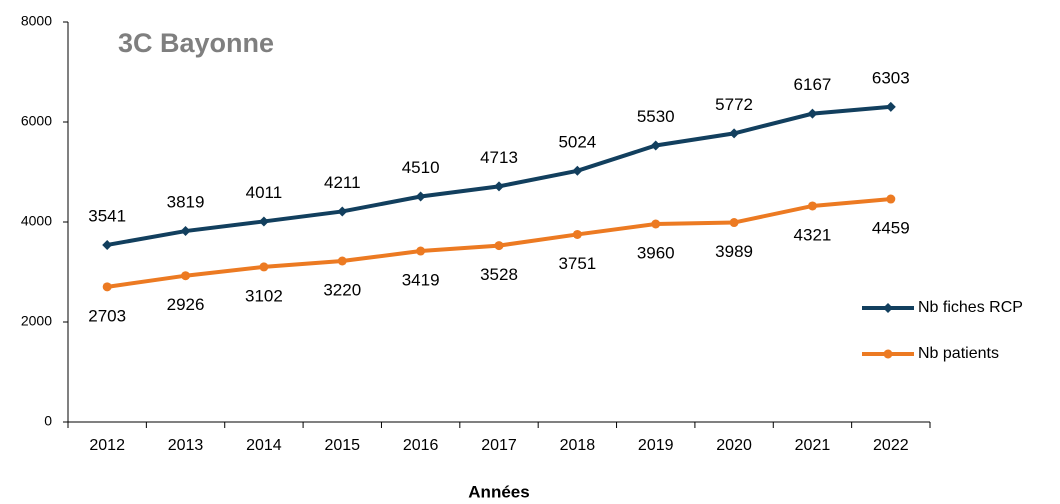 The height and width of the screenshot is (504, 1060). What do you see at coordinates (958, 353) in the screenshot?
I see `legend-label: Nb patients` at bounding box center [958, 353].